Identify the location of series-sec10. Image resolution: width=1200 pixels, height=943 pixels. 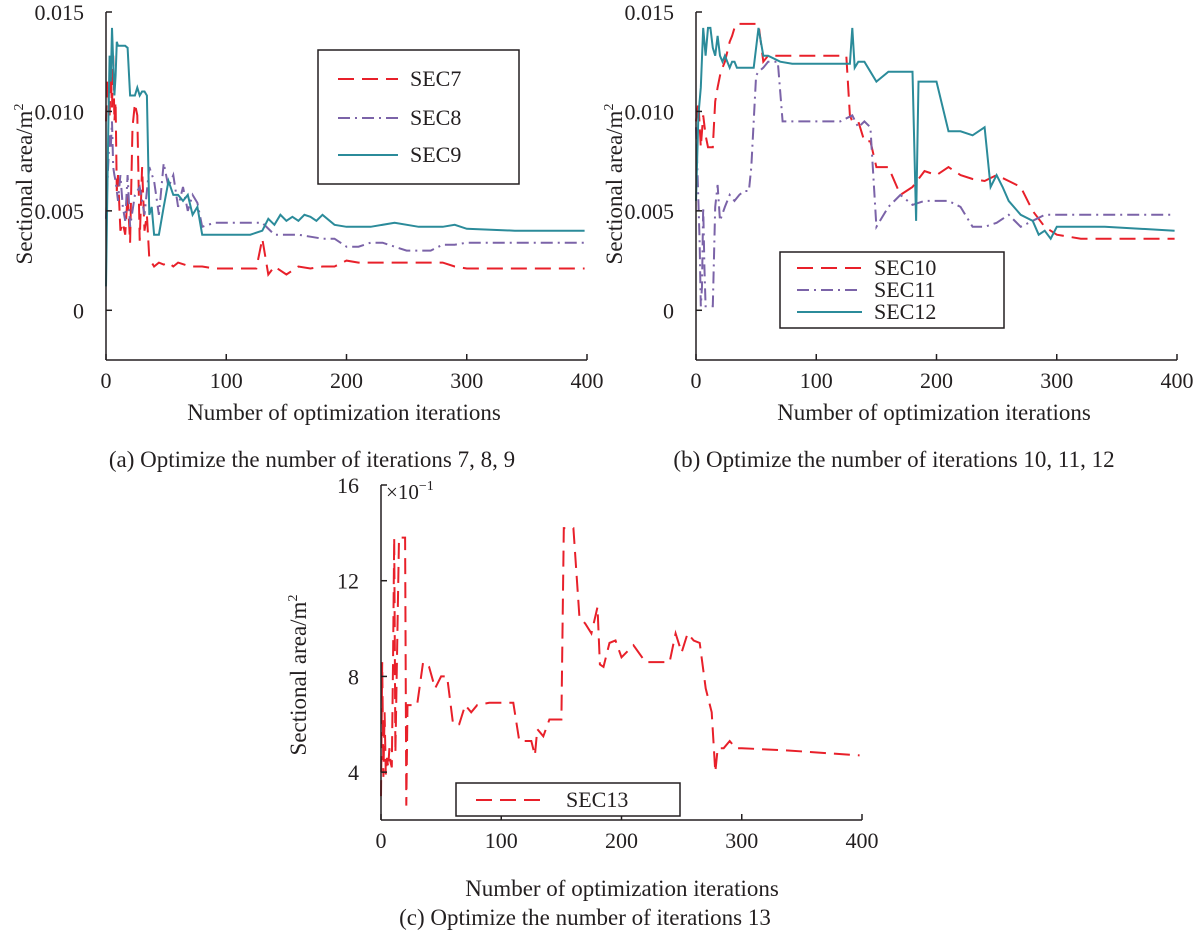
(935, 131).